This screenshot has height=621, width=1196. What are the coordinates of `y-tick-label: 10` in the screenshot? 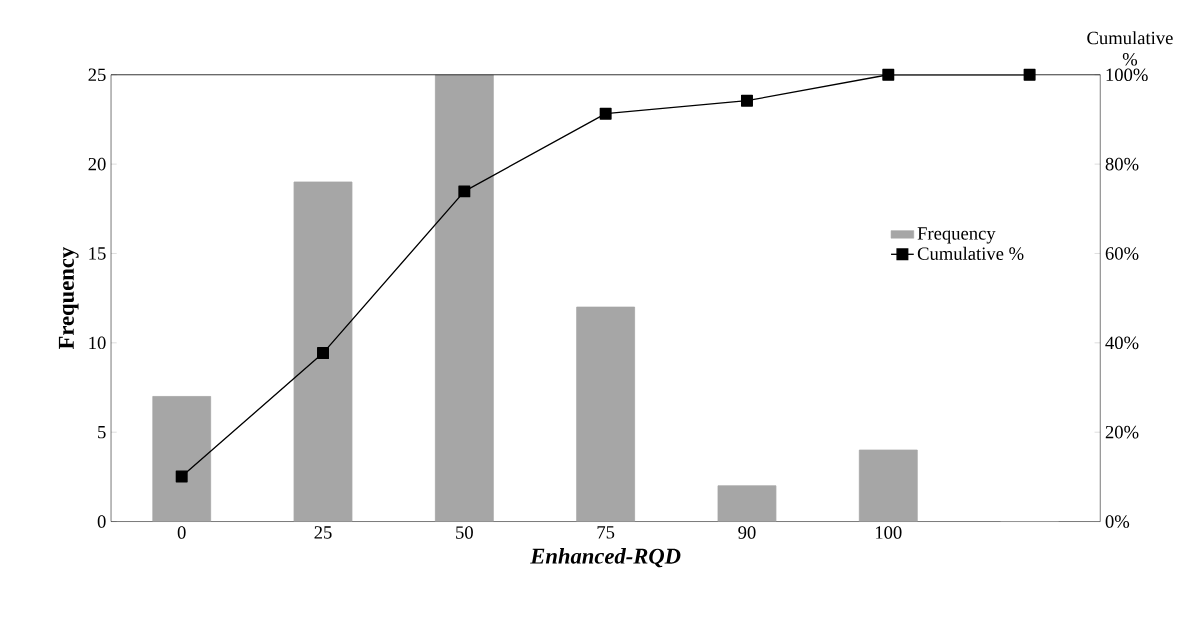 It's located at (97, 342).